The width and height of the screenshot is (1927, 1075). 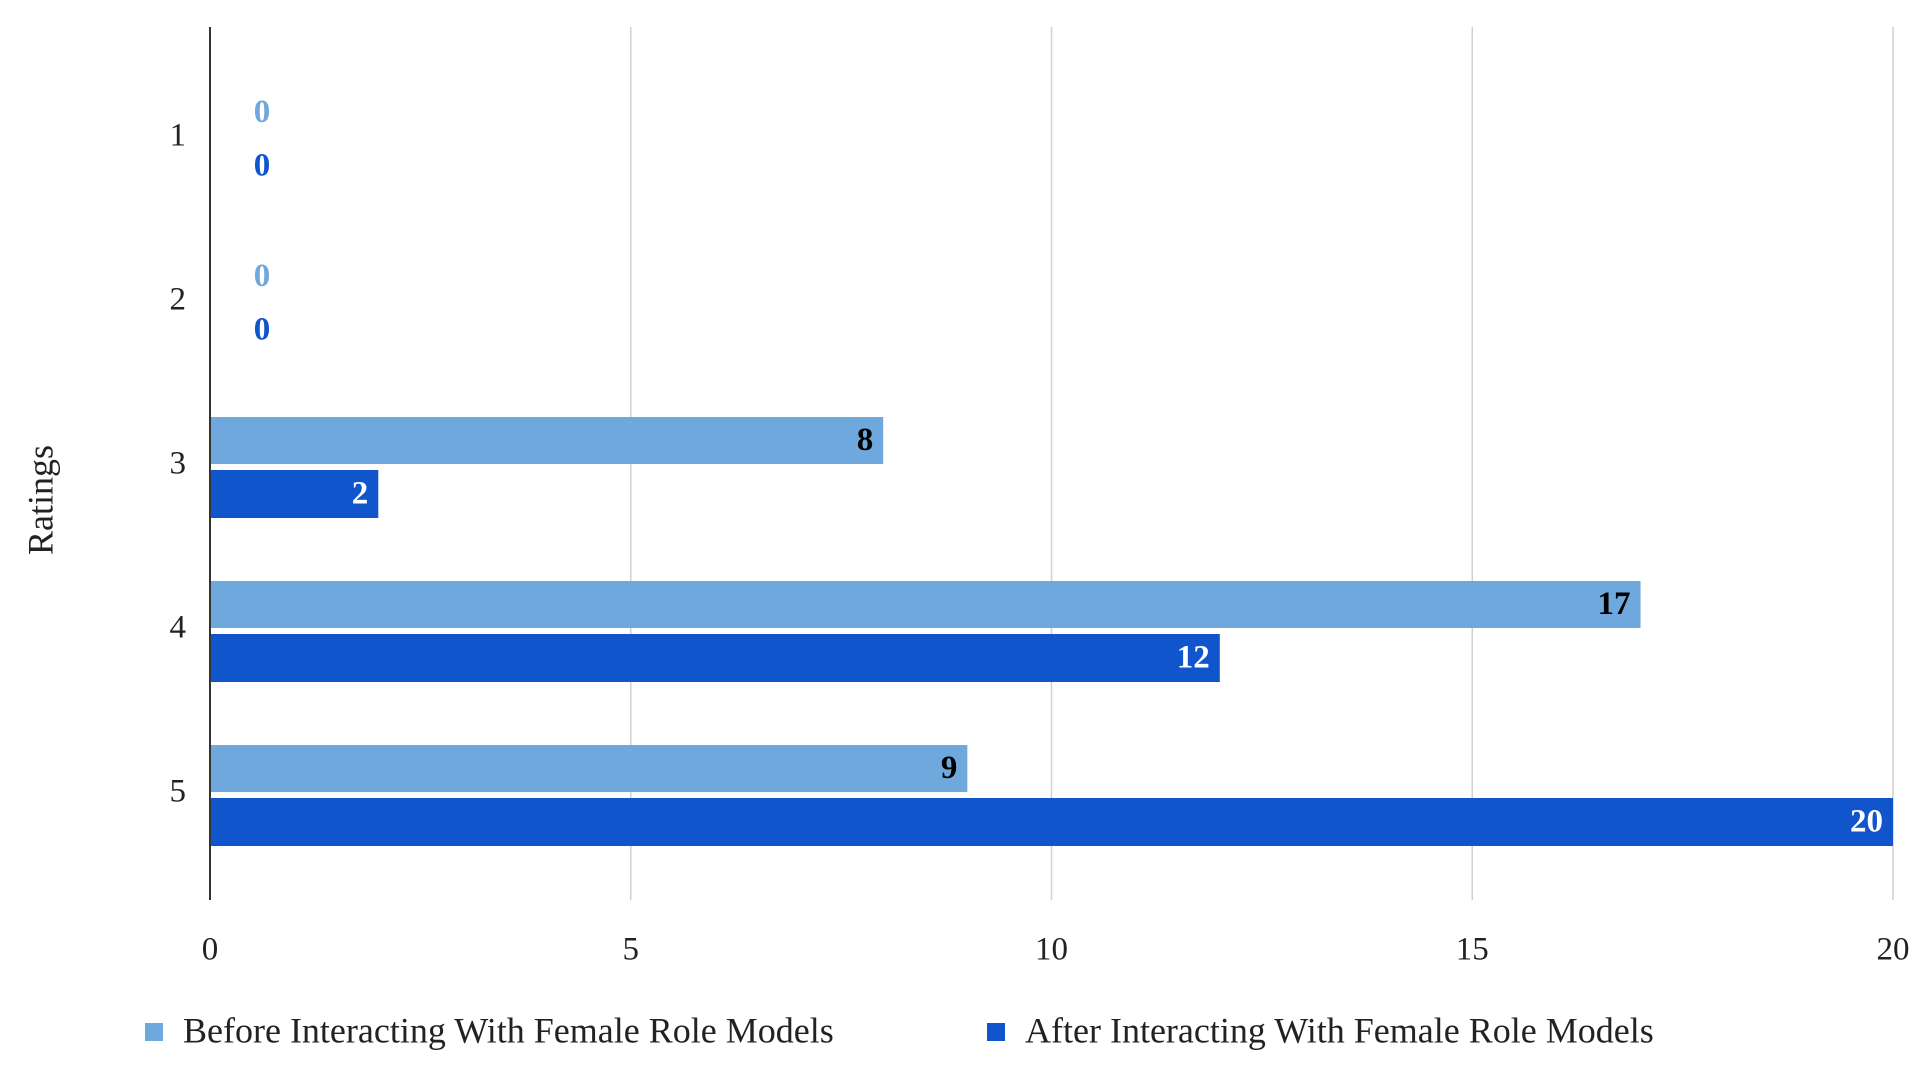 What do you see at coordinates (631, 950) in the screenshot?
I see `x-tick-label: 5` at bounding box center [631, 950].